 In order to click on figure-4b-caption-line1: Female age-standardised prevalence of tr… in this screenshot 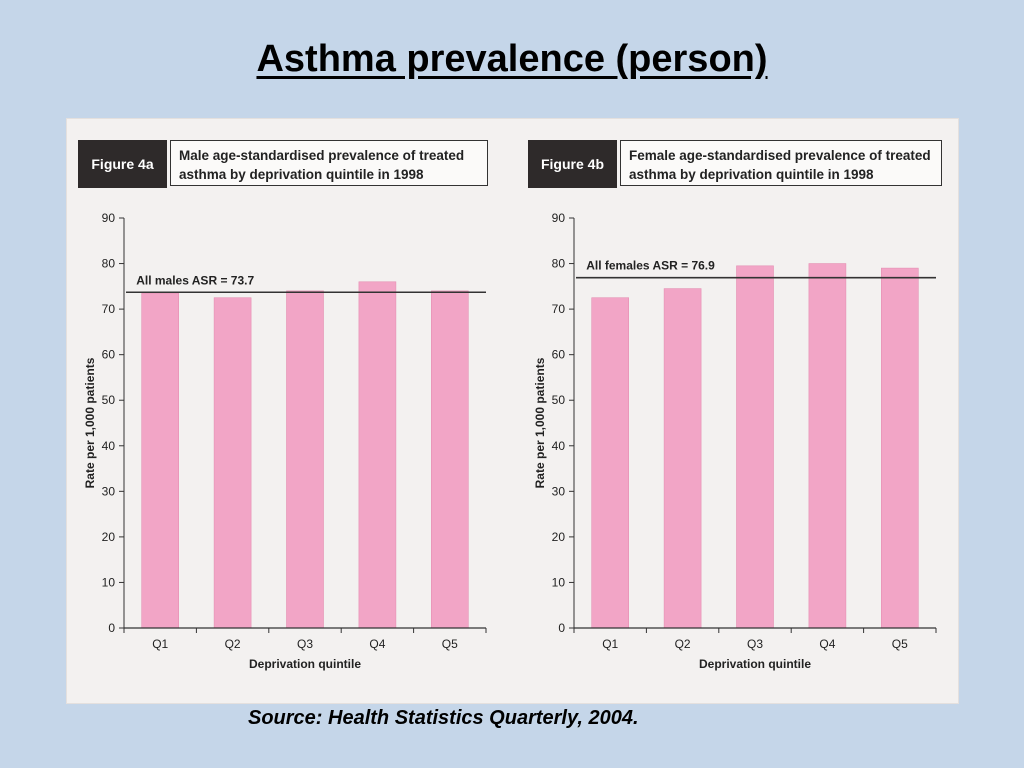, I will do `click(780, 155)`.